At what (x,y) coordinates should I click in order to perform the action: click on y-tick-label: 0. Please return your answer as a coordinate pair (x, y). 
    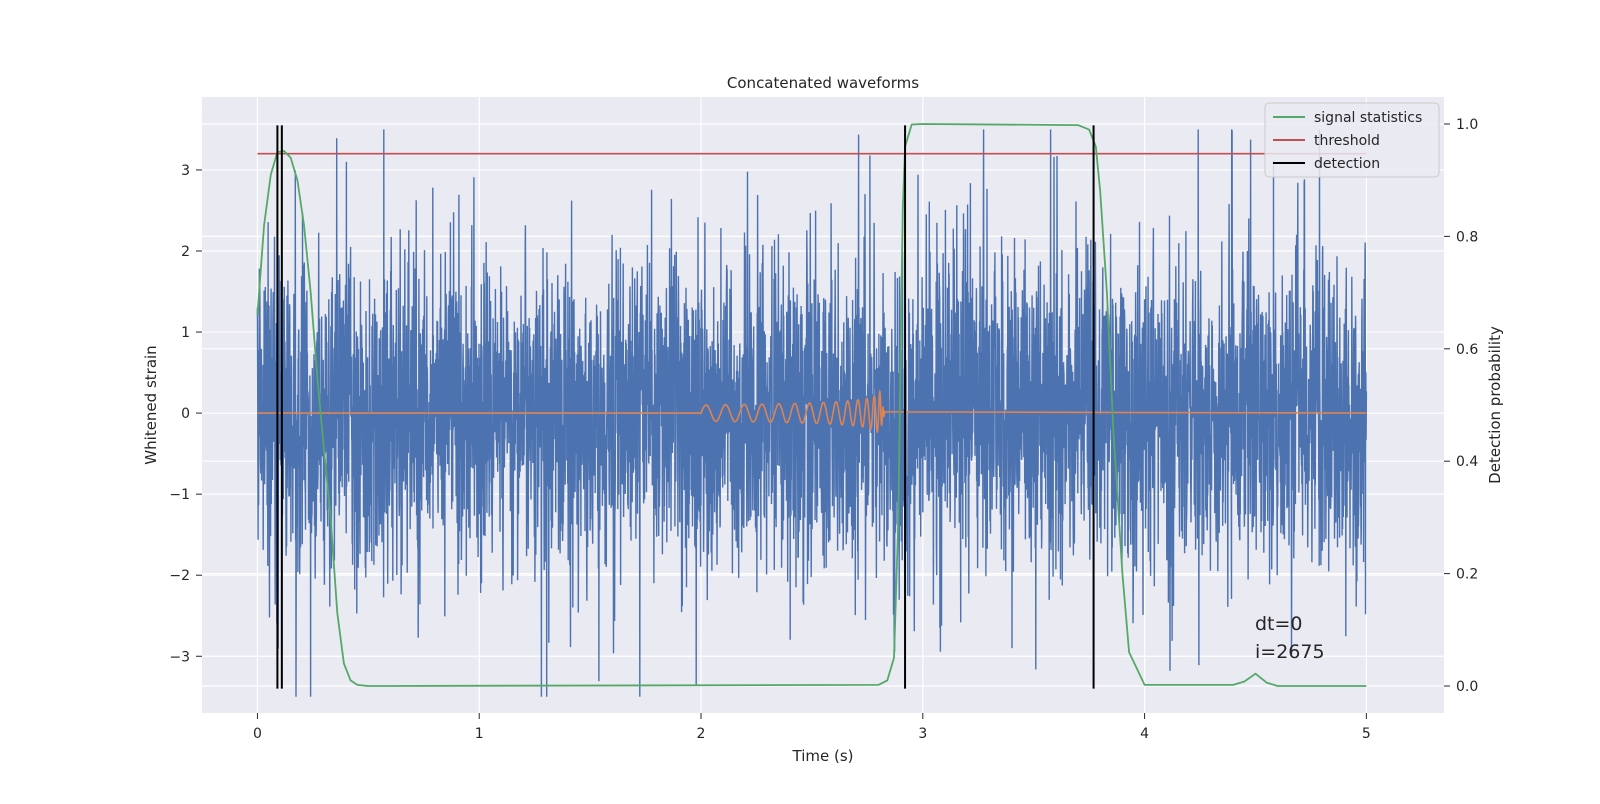
    Looking at the image, I should click on (185, 414).